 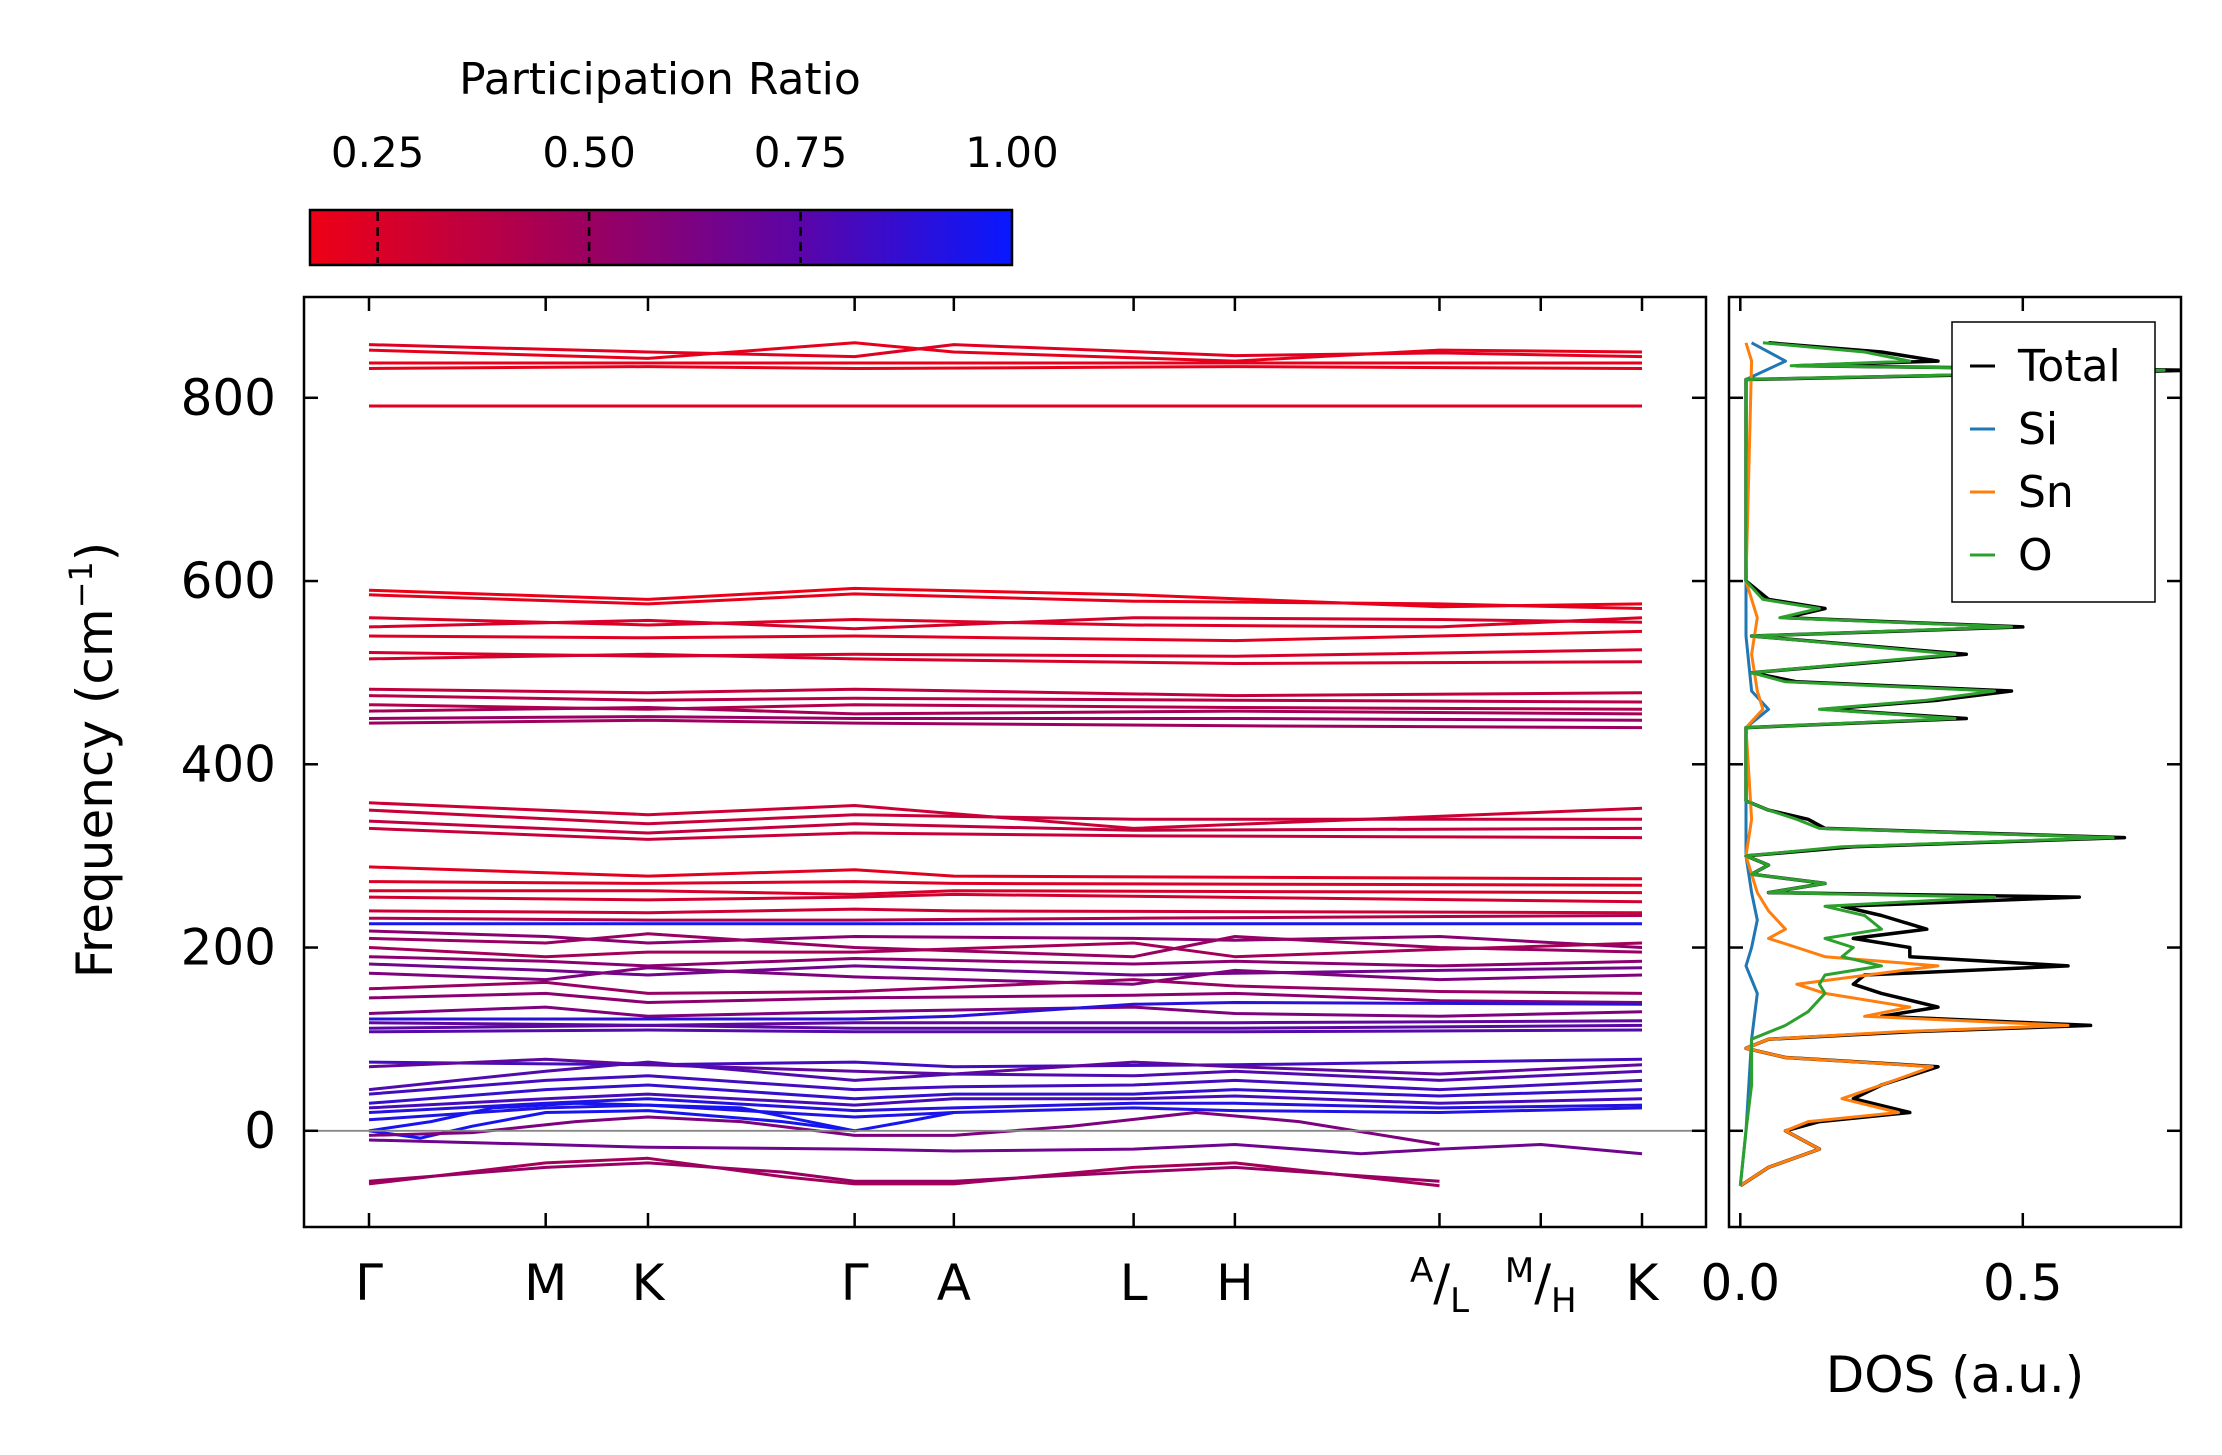 What do you see at coordinates (228, 948) in the screenshot?
I see `y-tick-label: 200` at bounding box center [228, 948].